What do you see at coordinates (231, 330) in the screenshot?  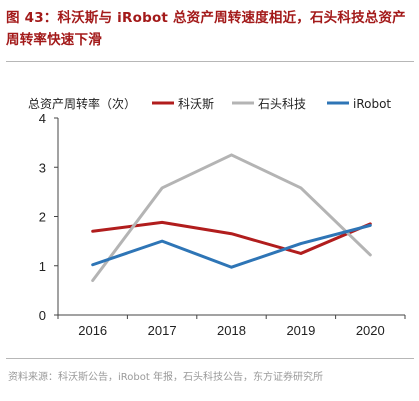 I see `x-tick-label: 2018` at bounding box center [231, 330].